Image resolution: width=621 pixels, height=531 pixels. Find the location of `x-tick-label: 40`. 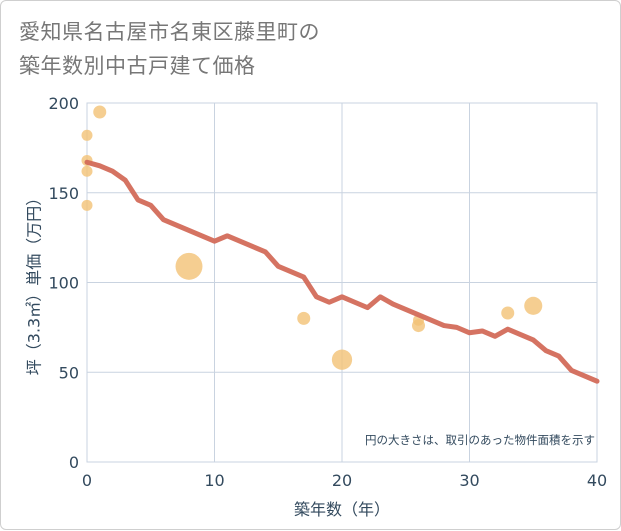

x-tick-label: 40 is located at coordinates (597, 480).